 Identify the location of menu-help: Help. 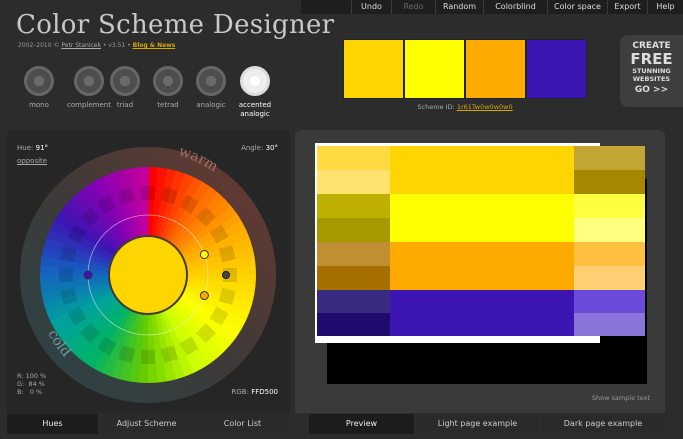
(665, 7).